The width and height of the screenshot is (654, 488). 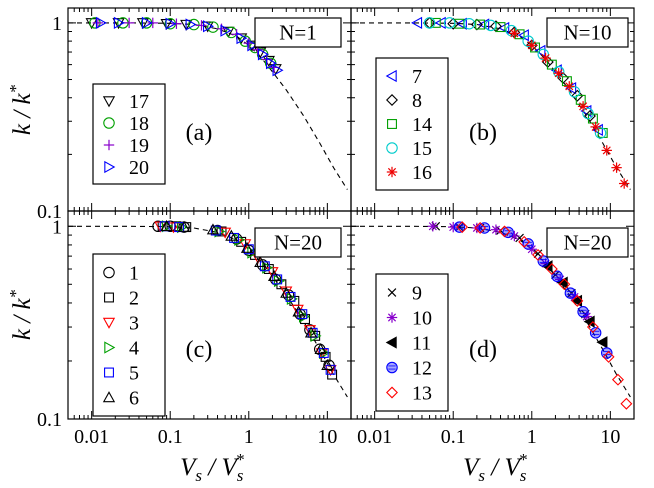 I want to click on legend-label: 2, so click(x=134, y=299).